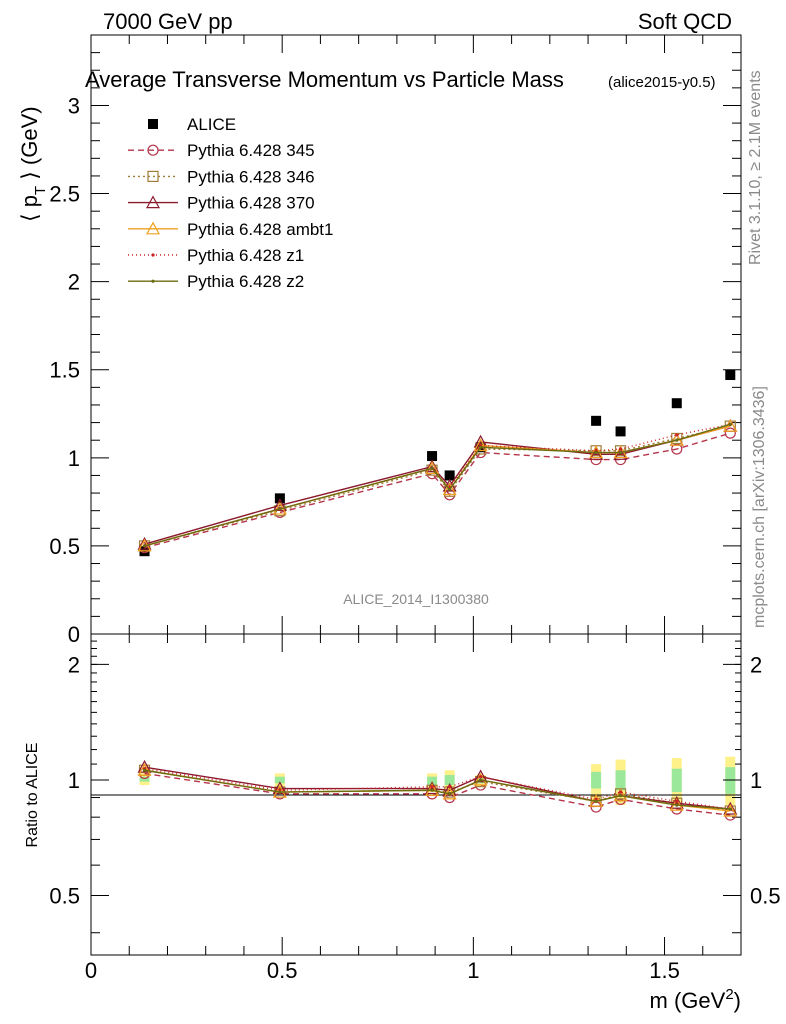 The height and width of the screenshot is (1024, 786). What do you see at coordinates (33, 164) in the screenshot?
I see `main-y-axis-label: ⟨ pT ⟩ (GeV)` at bounding box center [33, 164].